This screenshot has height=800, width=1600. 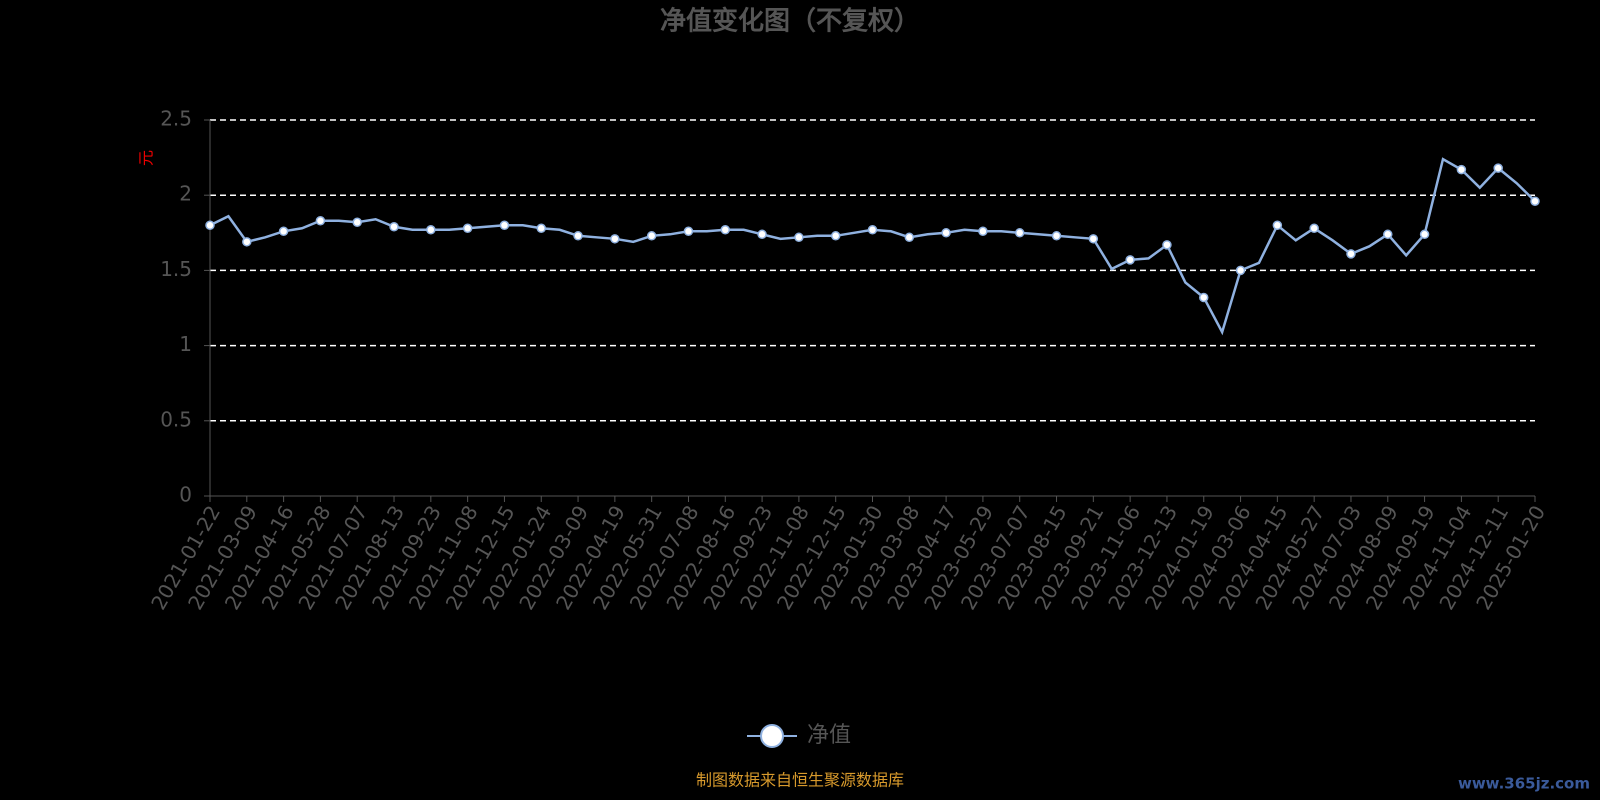 I want to click on y-tick-label: 2.5, so click(x=176, y=119).